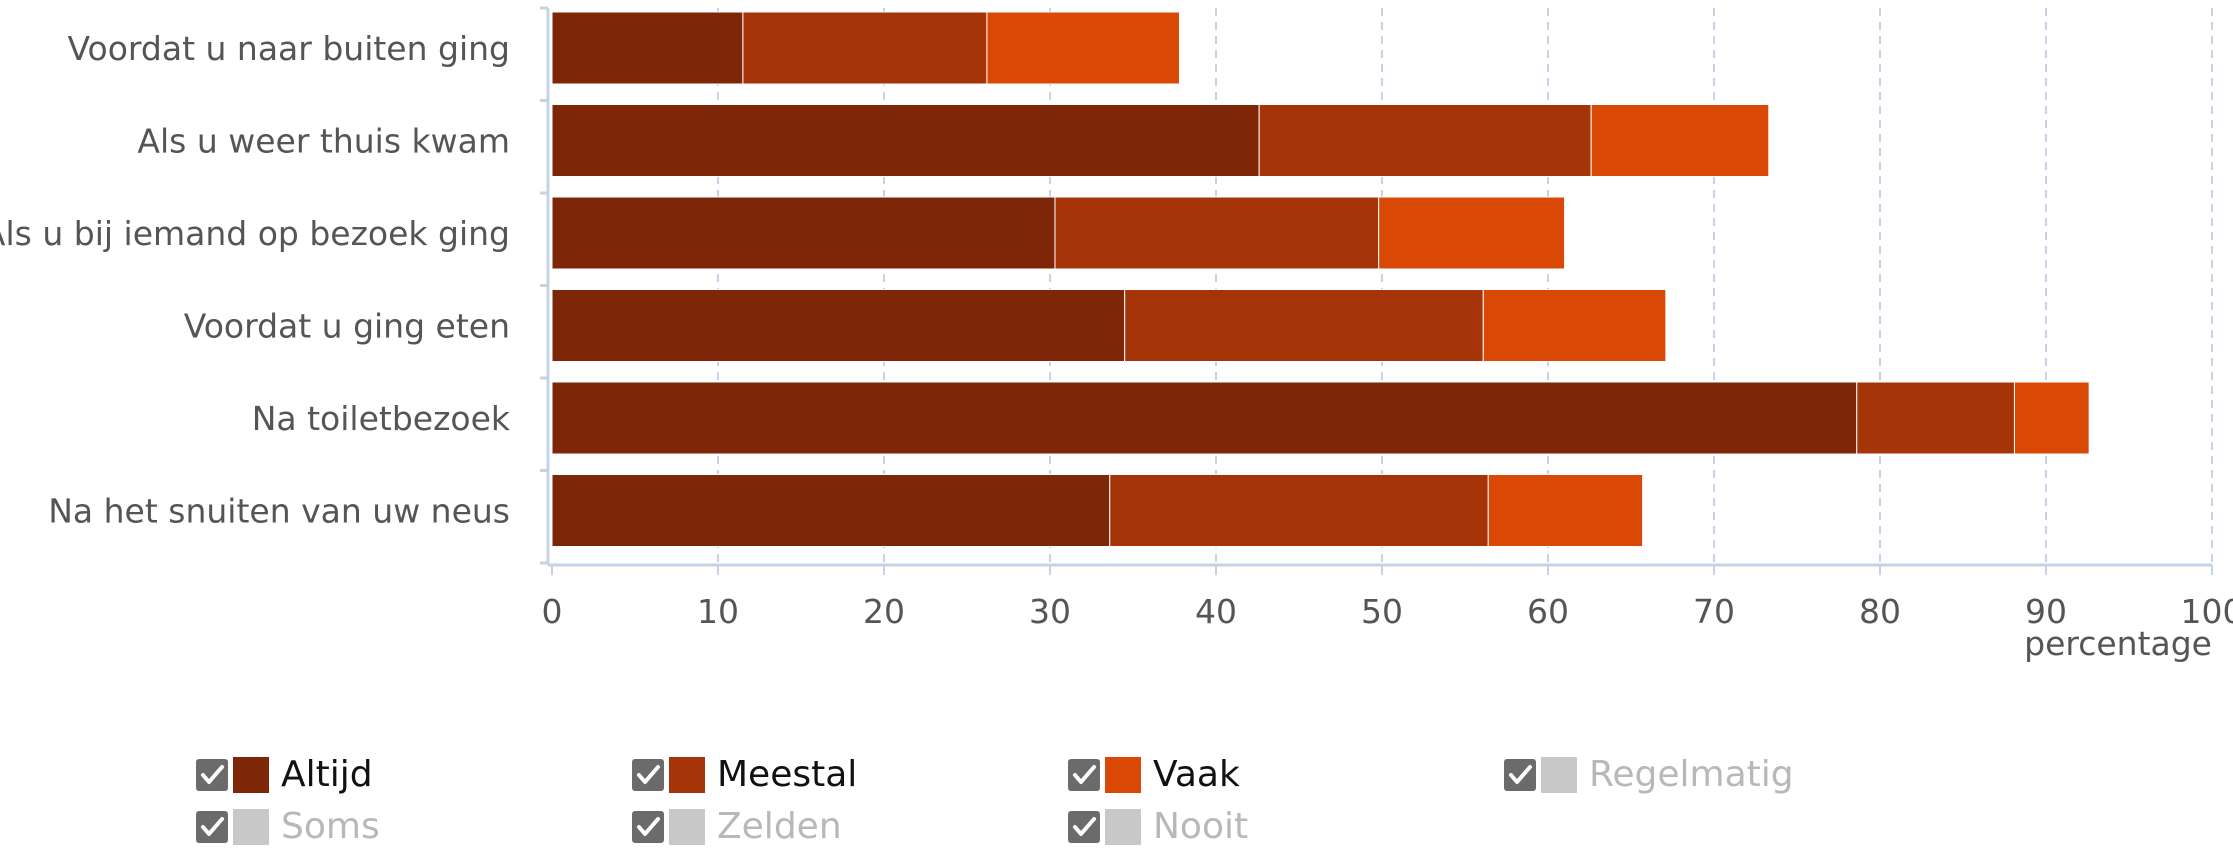 The height and width of the screenshot is (865, 2233). What do you see at coordinates (787, 774) in the screenshot?
I see `legend-label: Meestal` at bounding box center [787, 774].